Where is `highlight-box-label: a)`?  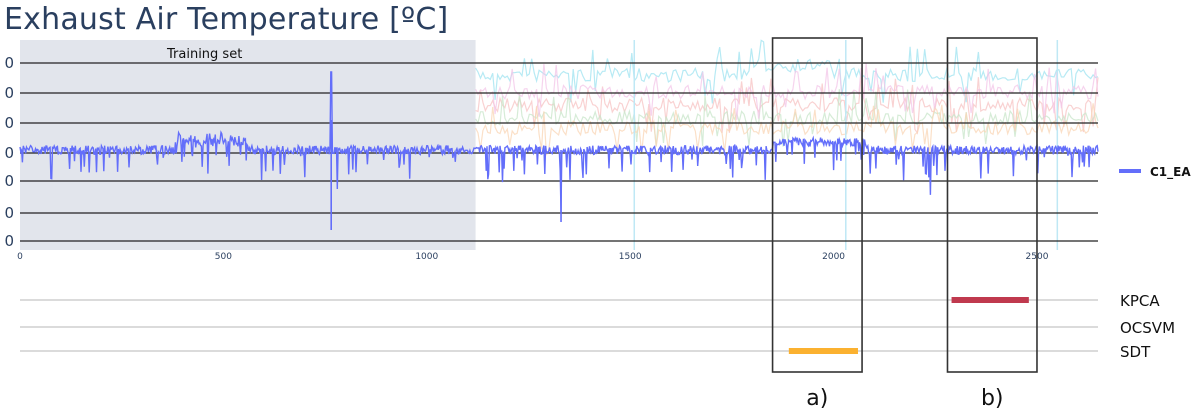
highlight-box-label: a) is located at coordinates (817, 398).